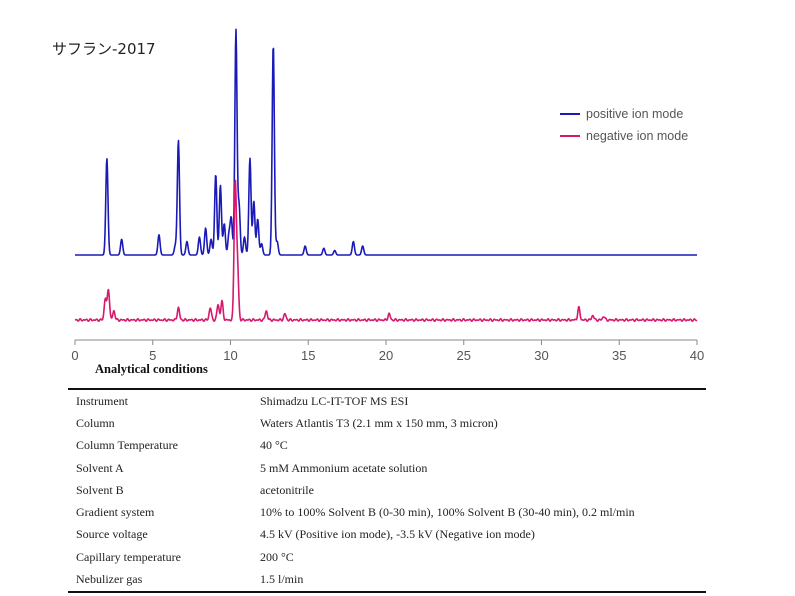 Image resolution: width=795 pixels, height=596 pixels. I want to click on x-tick-label: 30, so click(541, 355).